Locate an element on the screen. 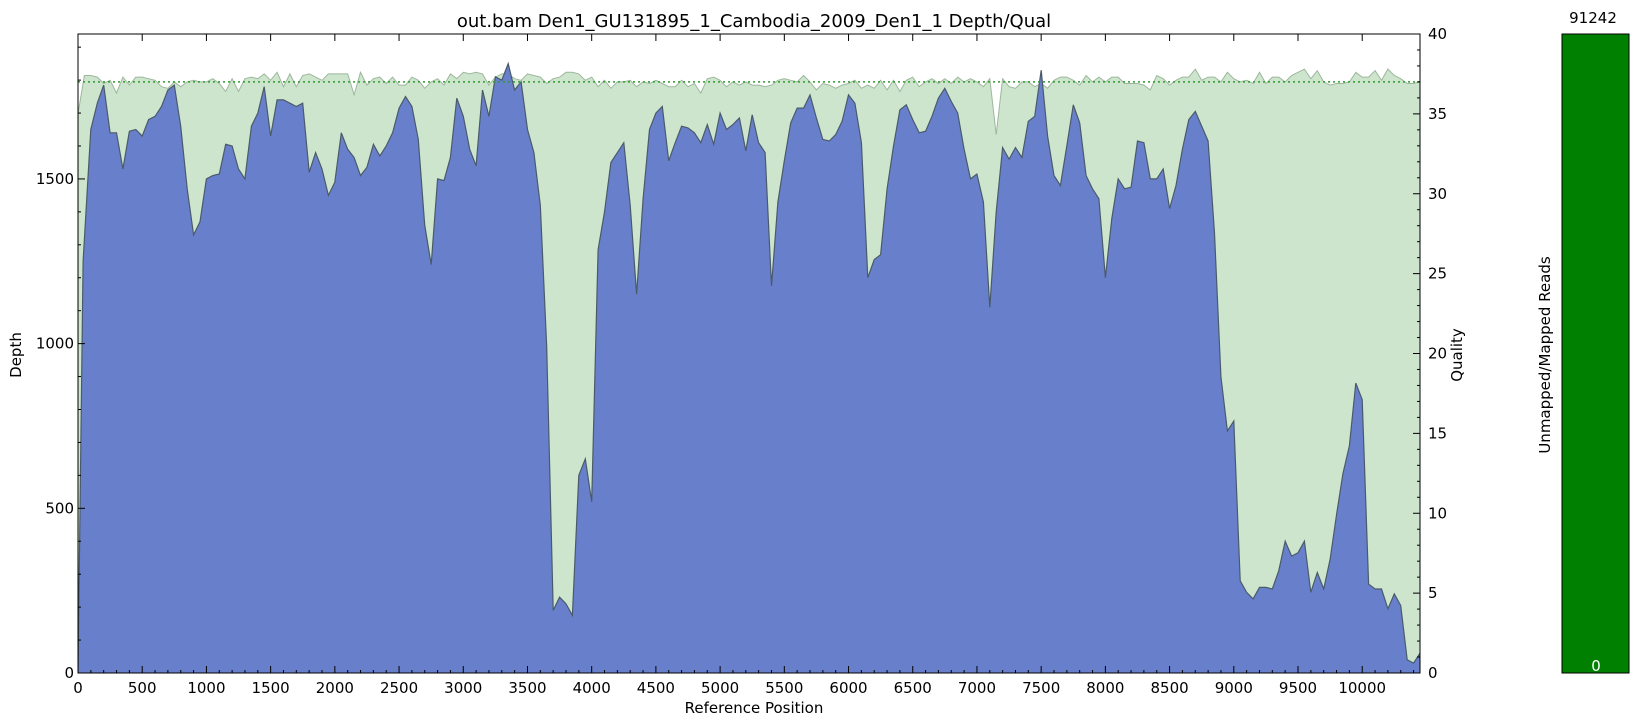 The width and height of the screenshot is (1638, 727). x-tick-label: 6000 is located at coordinates (848, 688).